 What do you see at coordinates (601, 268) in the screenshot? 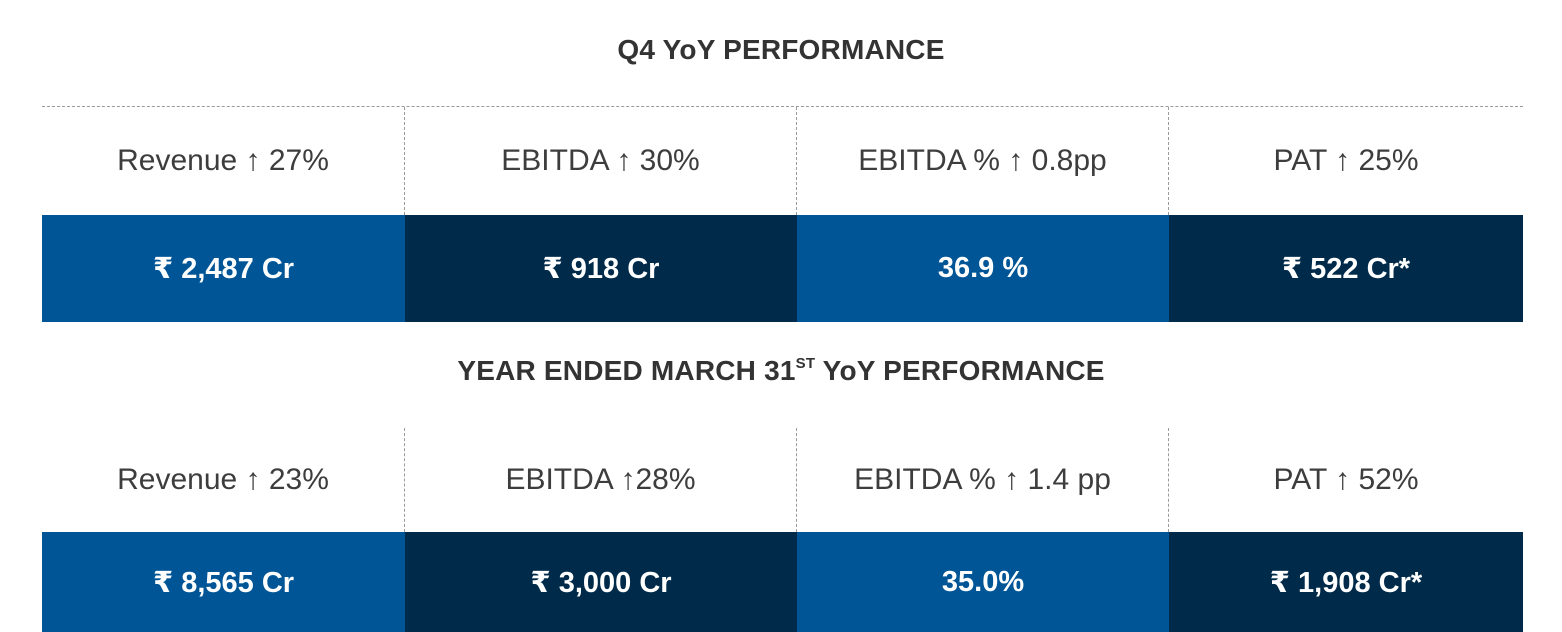
I see `q4-ebitda-value: ₹ 918 Cr` at bounding box center [601, 268].